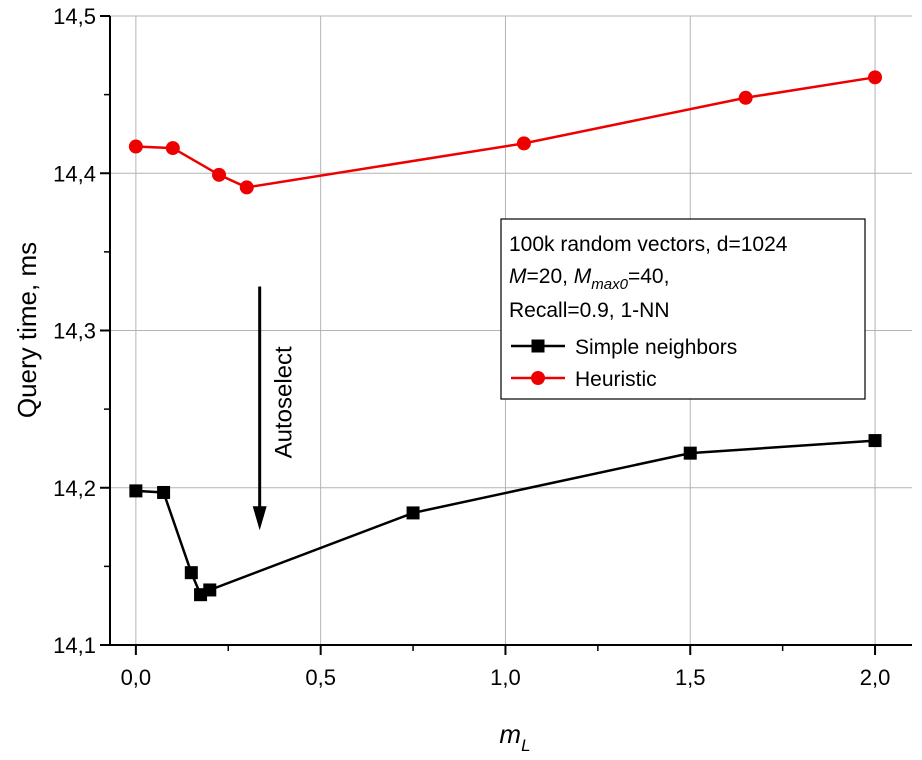  What do you see at coordinates (525, 745) in the screenshot?
I see `x-axis-title-subscript: L` at bounding box center [525, 745].